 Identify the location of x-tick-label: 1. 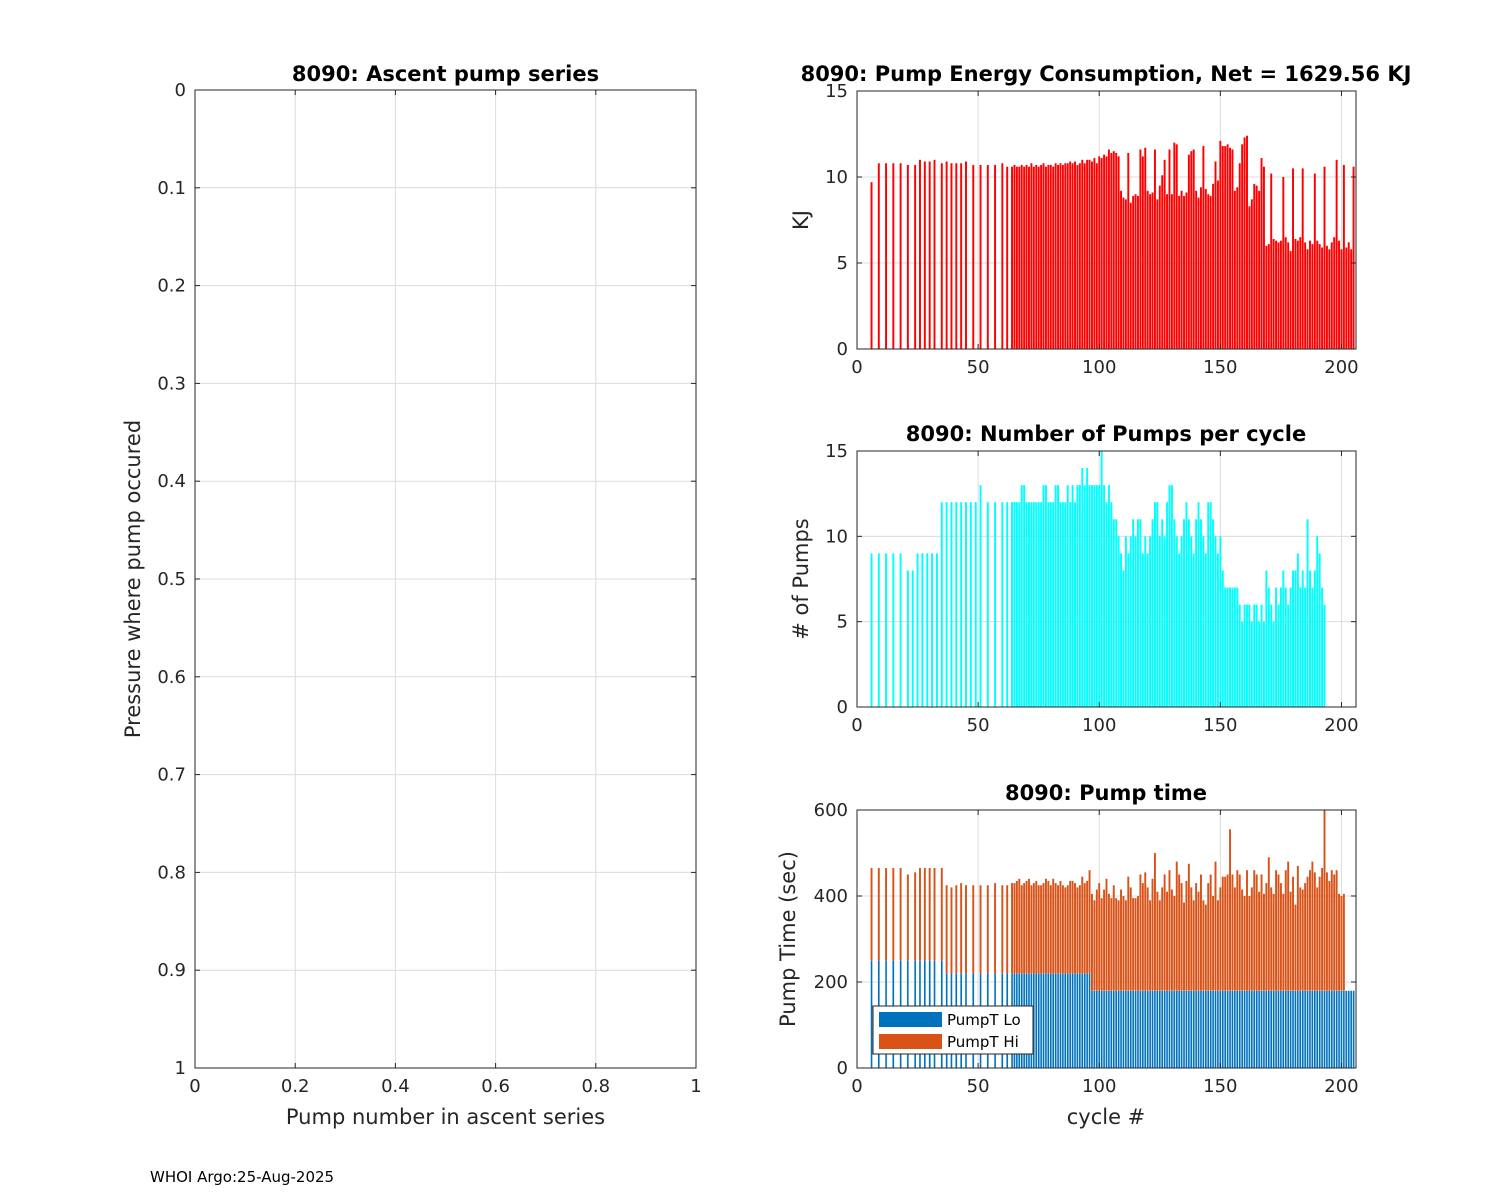
(695, 1086).